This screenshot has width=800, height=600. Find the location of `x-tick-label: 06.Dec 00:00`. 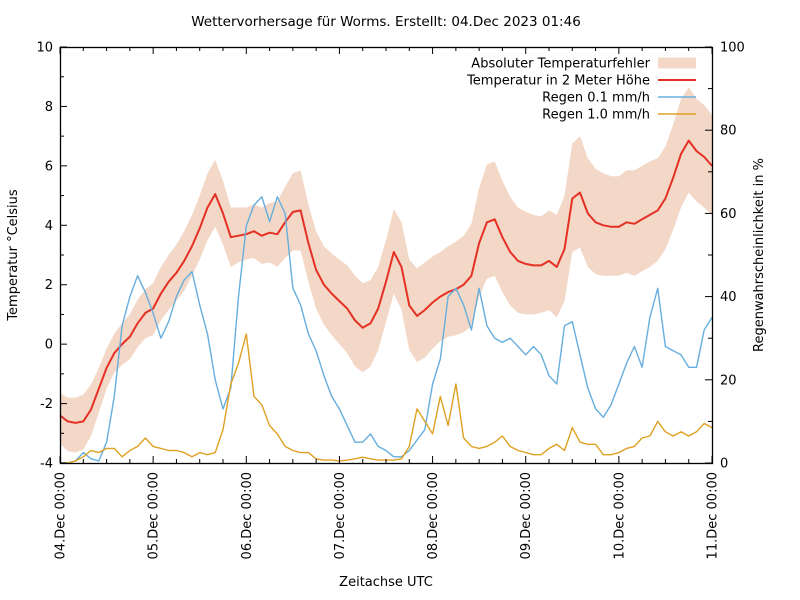

x-tick-label: 06.Dec 00:00 is located at coordinates (247, 515).